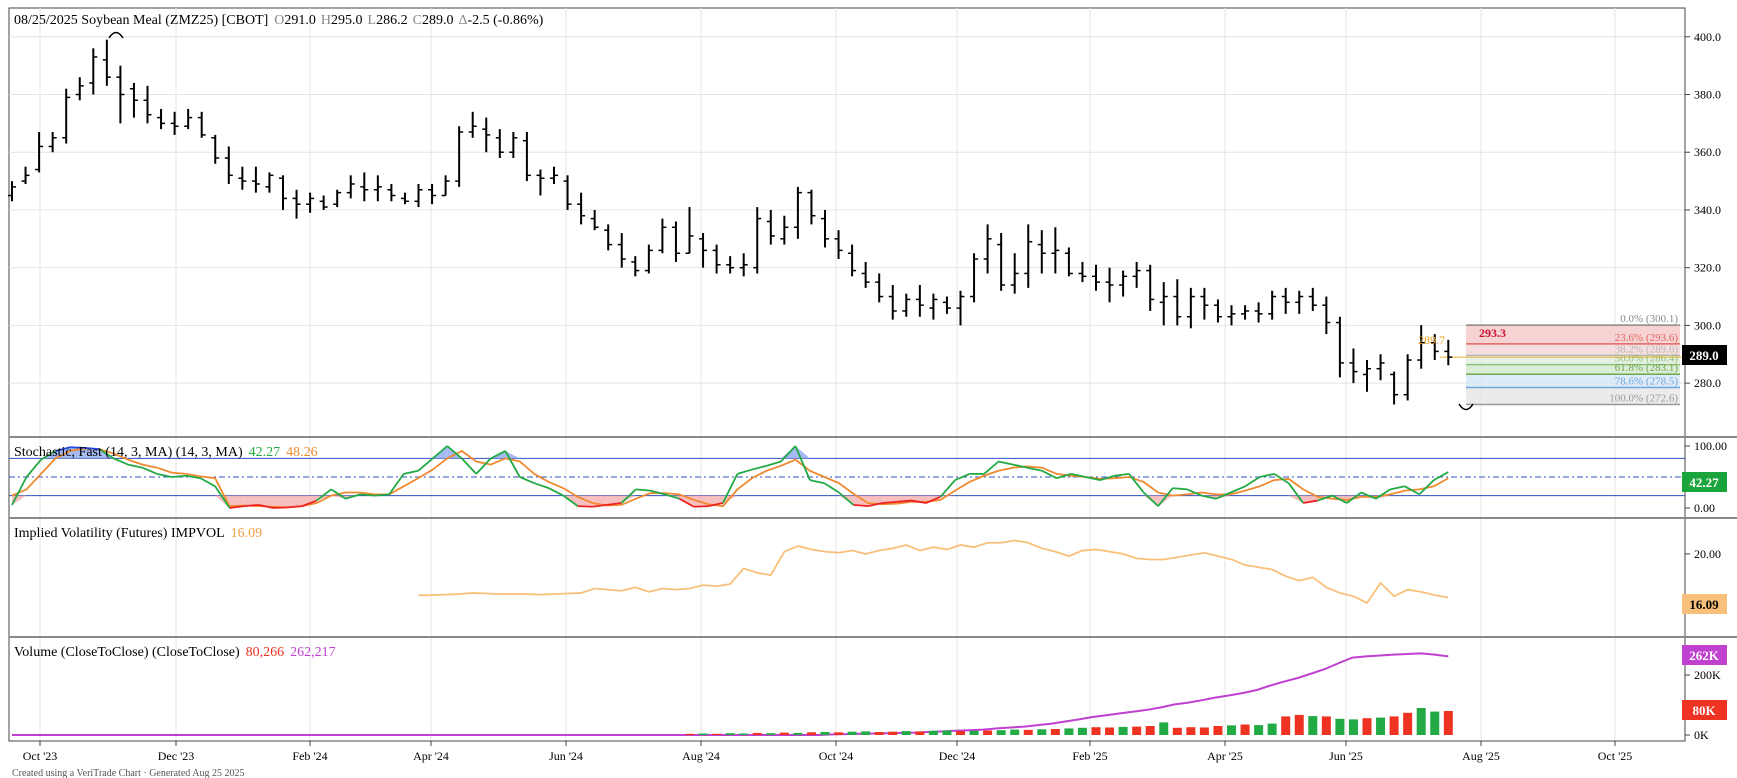 This screenshot has height=778, width=1737. I want to click on x-tick-label: Oct '24, so click(836, 756).